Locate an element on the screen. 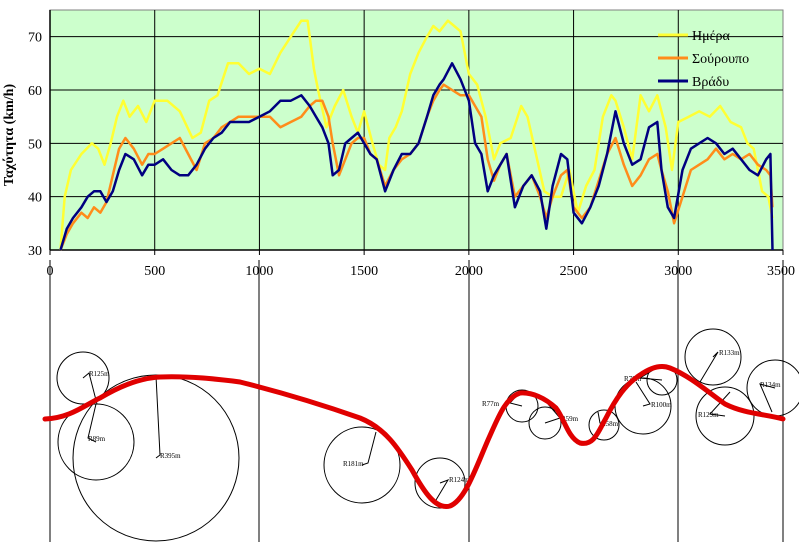  x-tick-label: 3500 is located at coordinates (781, 271).